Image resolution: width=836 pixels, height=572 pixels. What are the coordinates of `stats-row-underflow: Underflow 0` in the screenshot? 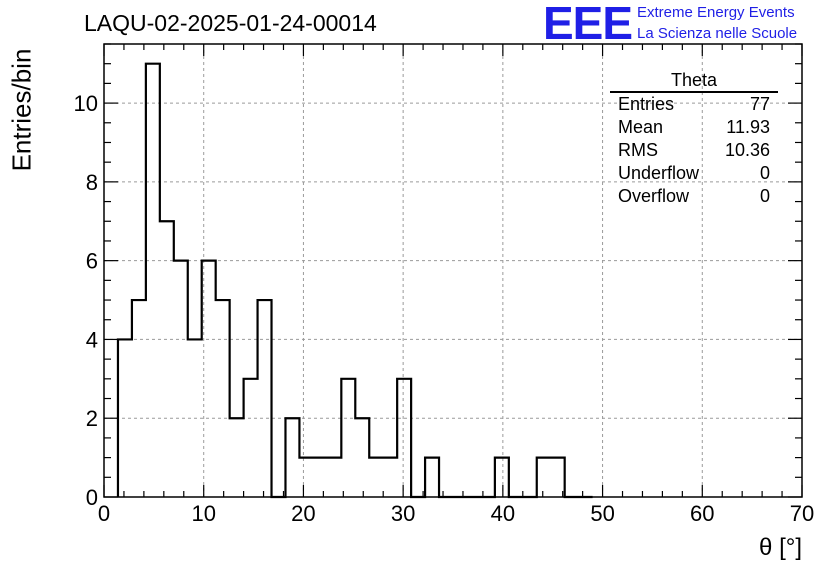 It's located at (694, 173).